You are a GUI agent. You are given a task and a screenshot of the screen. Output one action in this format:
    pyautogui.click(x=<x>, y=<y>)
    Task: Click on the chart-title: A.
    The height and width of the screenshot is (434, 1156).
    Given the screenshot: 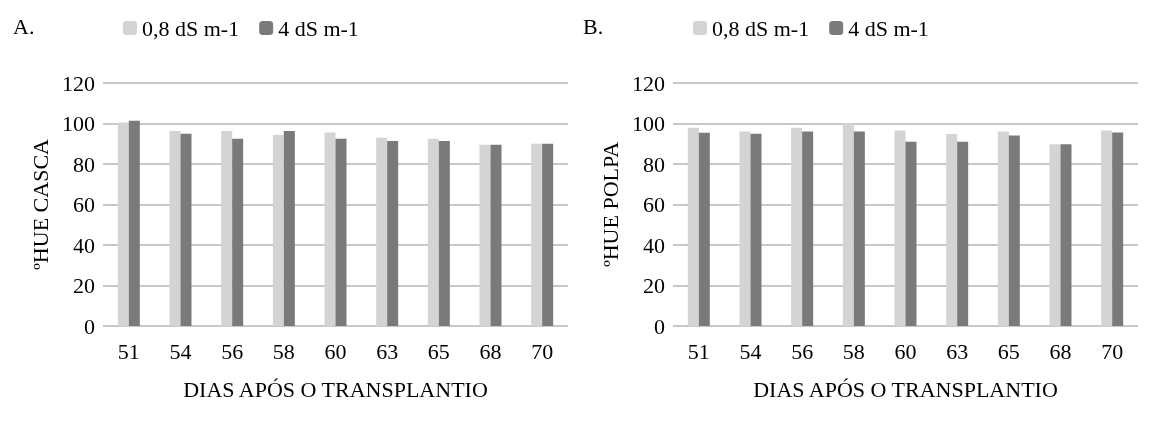 What is the action you would take?
    pyautogui.click(x=24, y=26)
    